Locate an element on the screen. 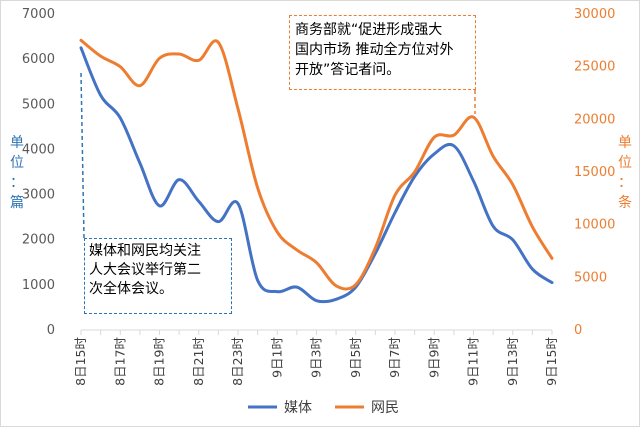  annotation-net: 商务部就“促进形成强大 国内市场 推动全方位对外 开放”答记者问。 is located at coordinates (382, 52).